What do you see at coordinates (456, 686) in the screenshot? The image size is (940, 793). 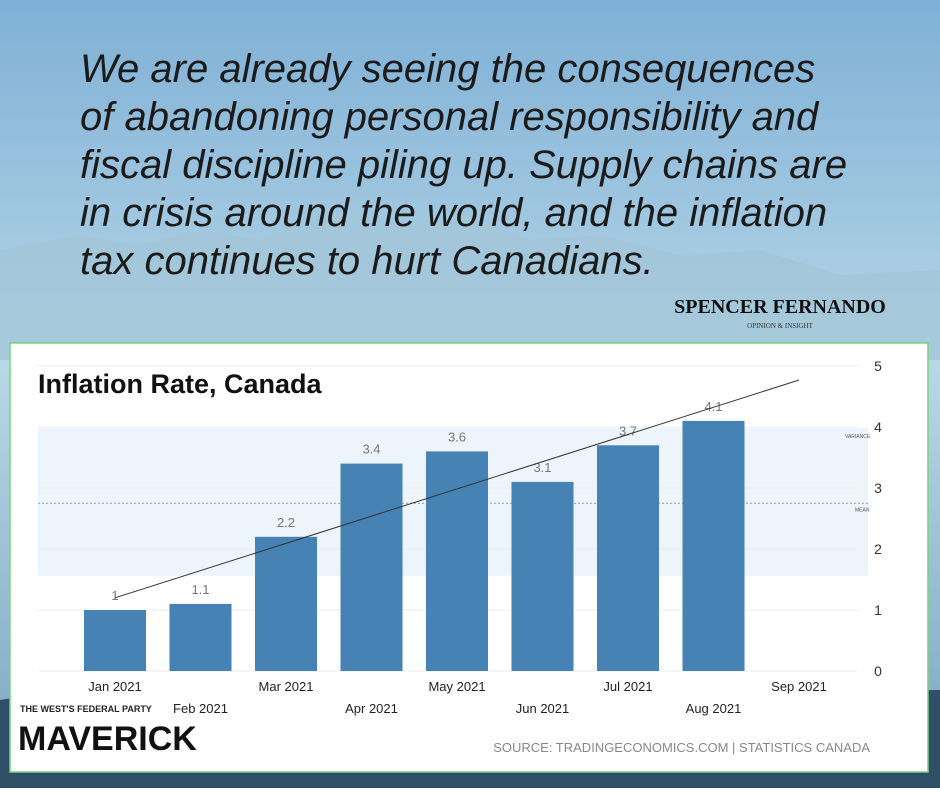 I see `x-tick-label: May 2021` at bounding box center [456, 686].